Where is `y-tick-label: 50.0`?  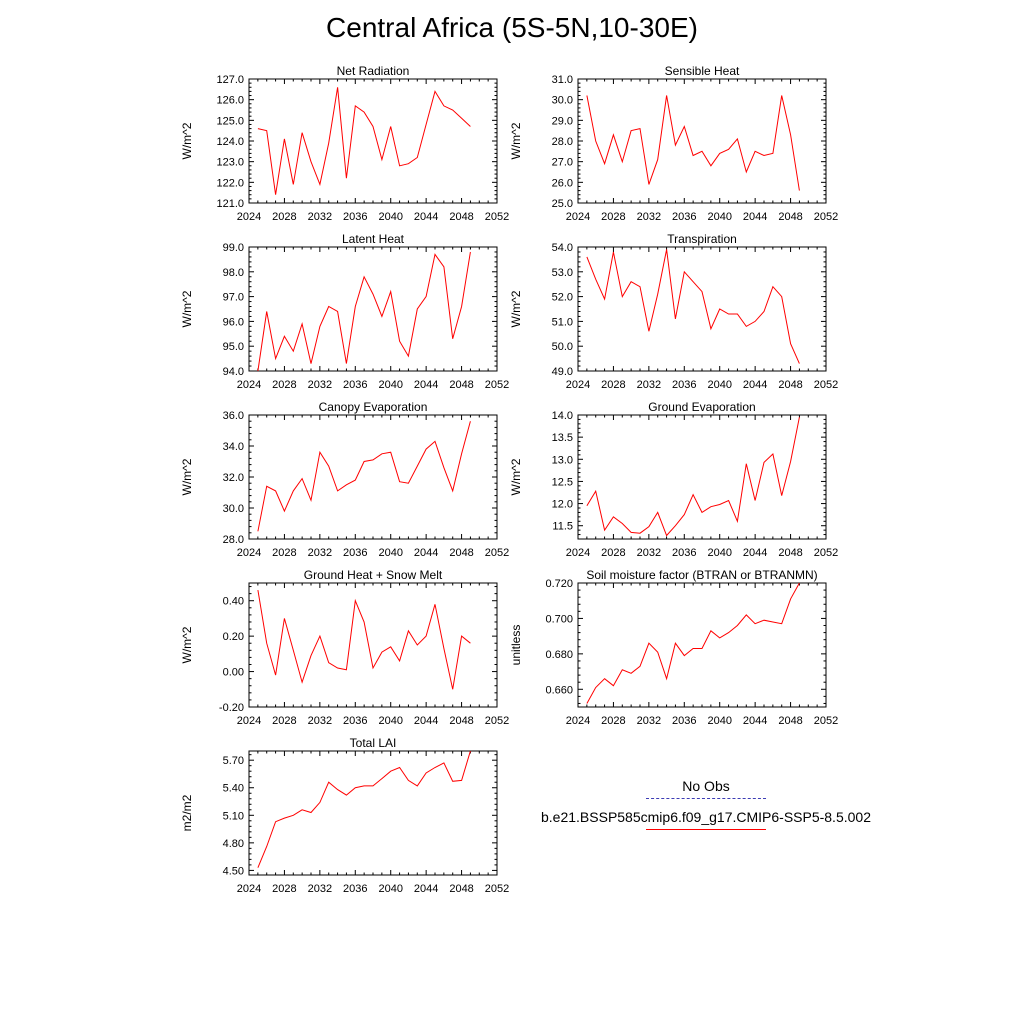
y-tick-label: 50.0 is located at coordinates (562, 347).